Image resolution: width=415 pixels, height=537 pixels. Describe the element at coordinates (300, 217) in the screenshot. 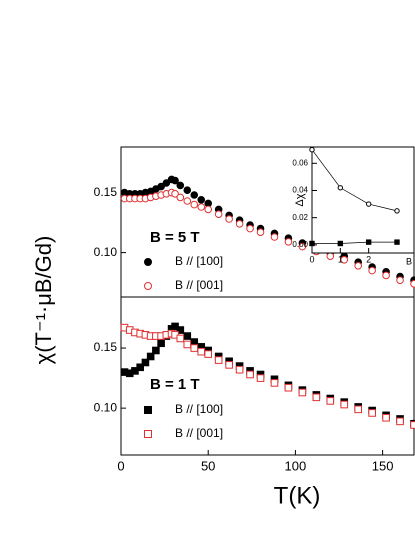

I see `y-tick-label: 0.02` at that location.